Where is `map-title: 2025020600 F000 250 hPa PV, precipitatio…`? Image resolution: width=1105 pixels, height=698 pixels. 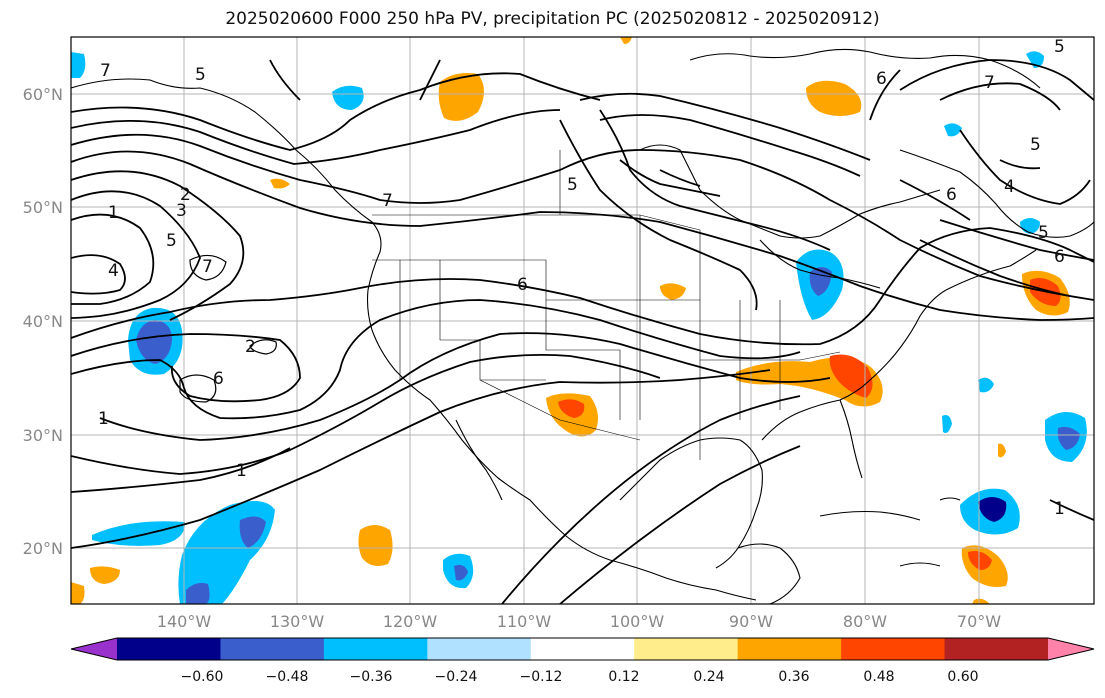
map-title: 2025020600 F000 250 hPa PV, precipitatio… is located at coordinates (552, 19).